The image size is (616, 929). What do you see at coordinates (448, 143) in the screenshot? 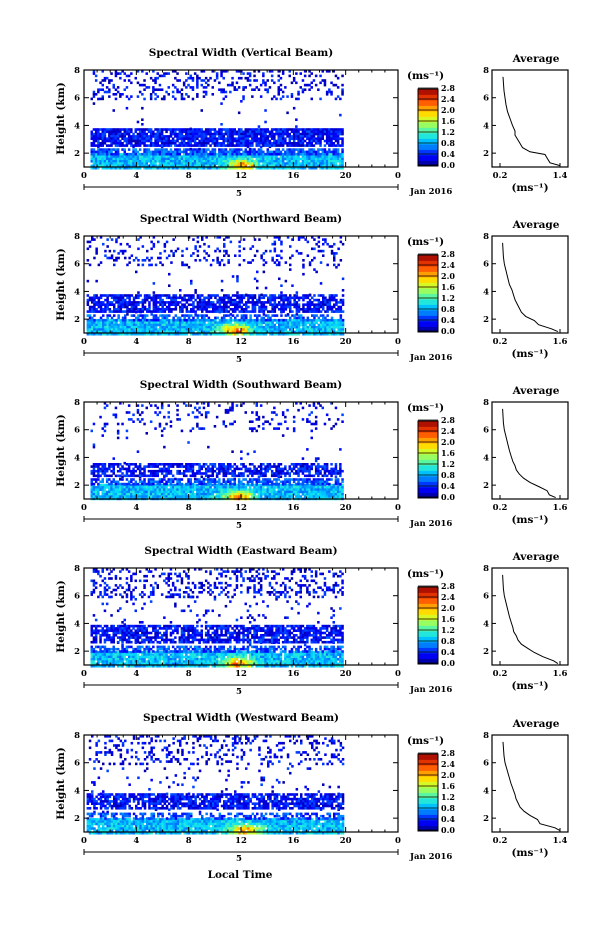
I see `colorbar-tick-label: 0.8` at bounding box center [448, 143].